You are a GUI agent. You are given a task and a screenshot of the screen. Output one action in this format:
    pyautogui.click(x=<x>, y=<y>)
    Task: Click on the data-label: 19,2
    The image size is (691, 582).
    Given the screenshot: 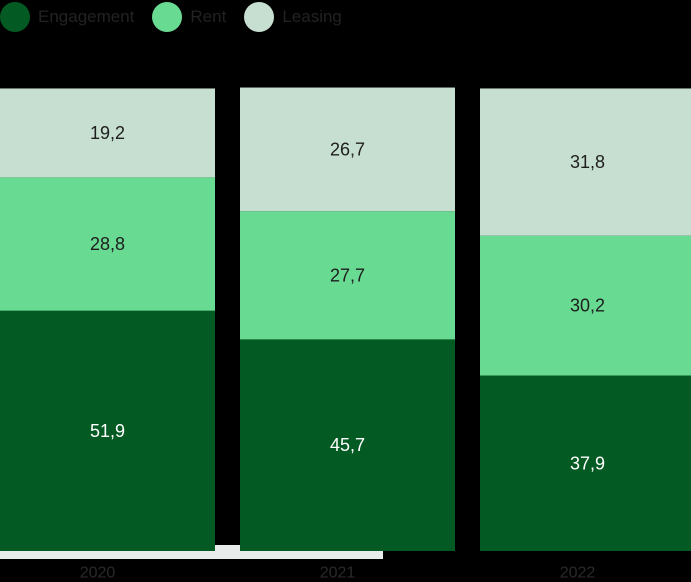 What is the action you would take?
    pyautogui.click(x=107, y=133)
    